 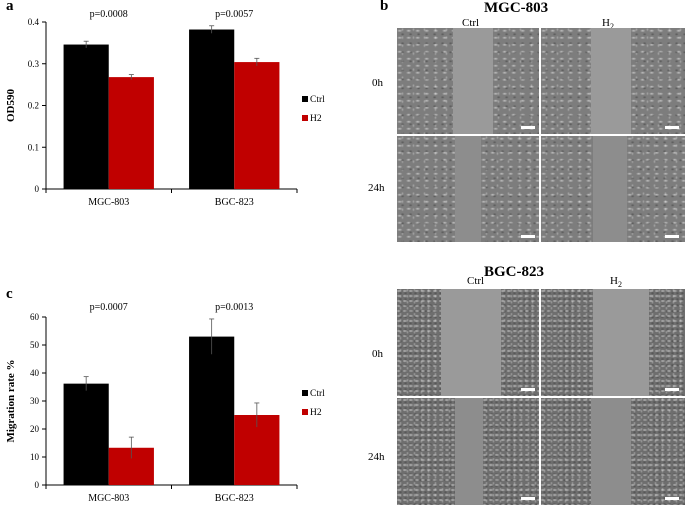 I want to click on p-value-annotation: p=0.0013, so click(x=234, y=307).